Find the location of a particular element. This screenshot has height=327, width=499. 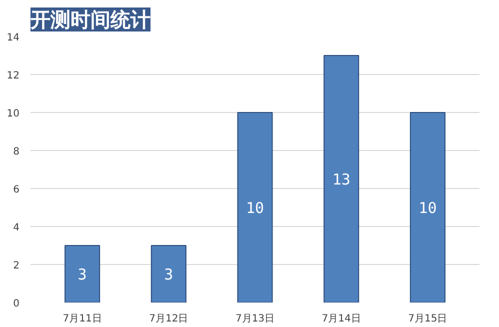

x-tick-label: 7月13日 is located at coordinates (255, 319).